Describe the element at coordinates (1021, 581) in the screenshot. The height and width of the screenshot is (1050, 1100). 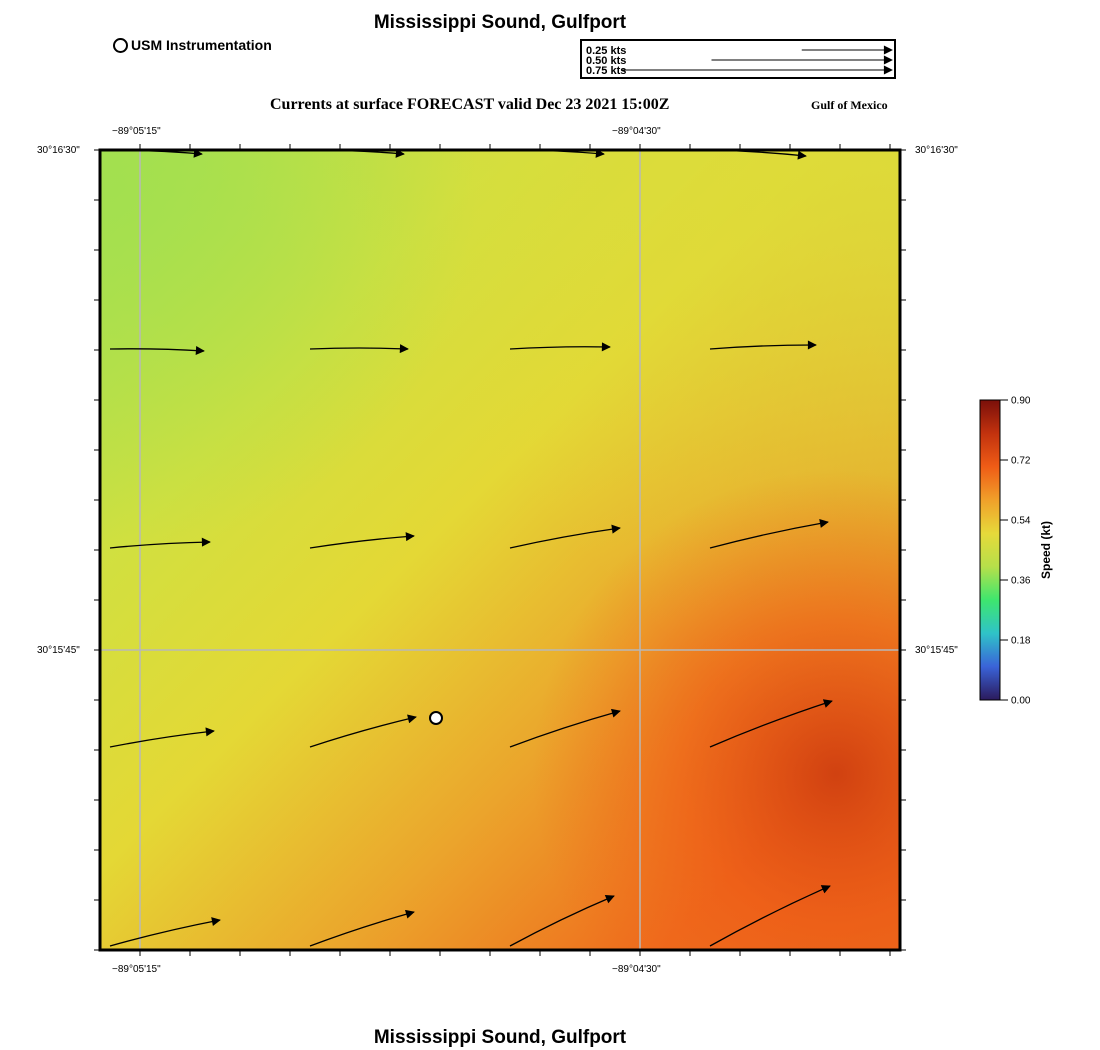
I see `colorbar-tick-label: 0.36` at that location.